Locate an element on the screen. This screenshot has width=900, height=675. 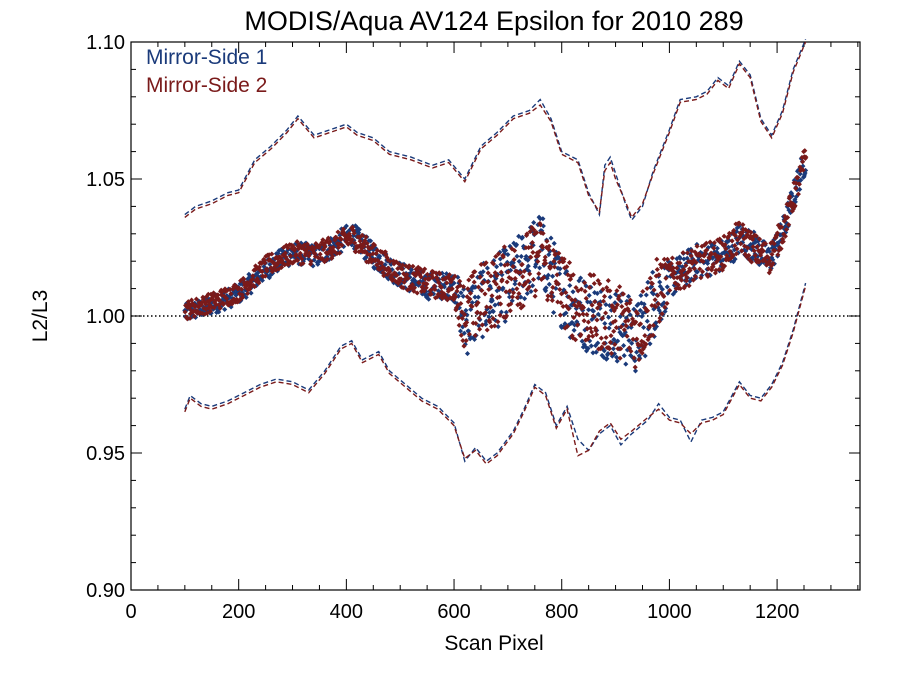
x-tick-label: 800 is located at coordinates (561, 612).